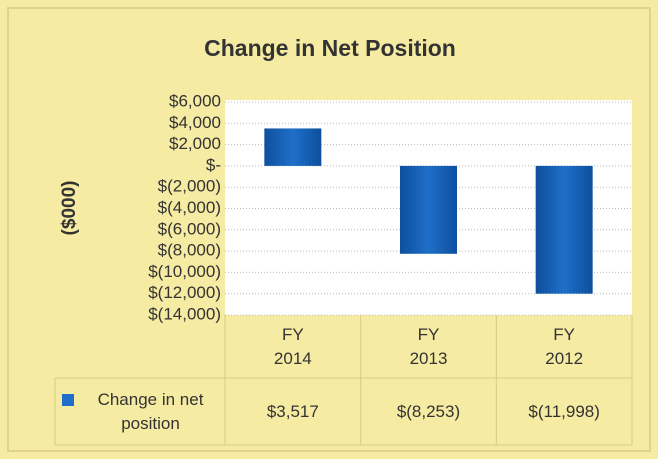 This screenshot has width=658, height=459. What do you see at coordinates (213, 164) in the screenshot?
I see `y-tick-label: $-` at bounding box center [213, 164].